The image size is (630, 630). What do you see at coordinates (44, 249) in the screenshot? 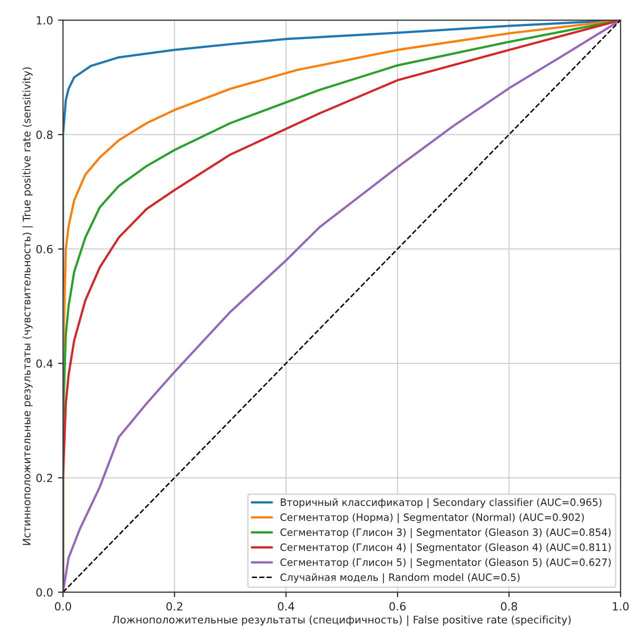
I see `y-tick-label: 0.6` at bounding box center [44, 249].